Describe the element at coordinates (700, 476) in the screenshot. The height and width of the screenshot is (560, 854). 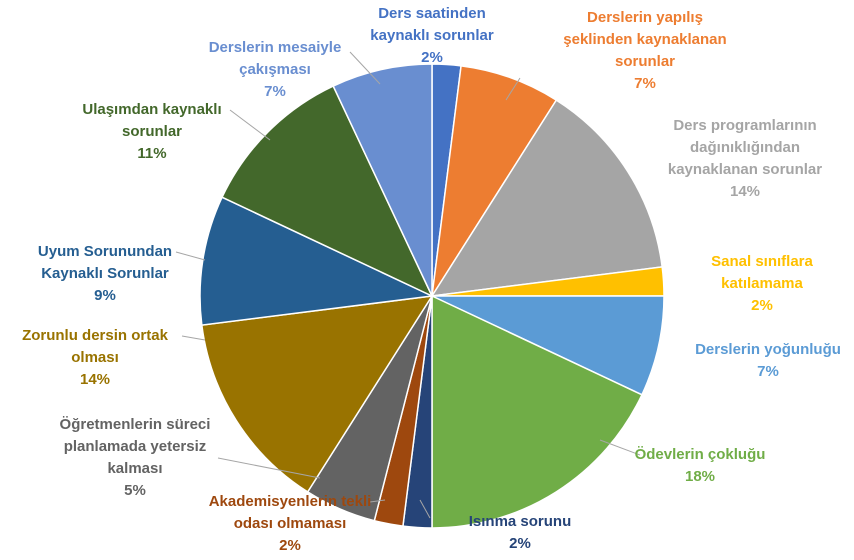
I see `slice-percent: 18%` at that location.